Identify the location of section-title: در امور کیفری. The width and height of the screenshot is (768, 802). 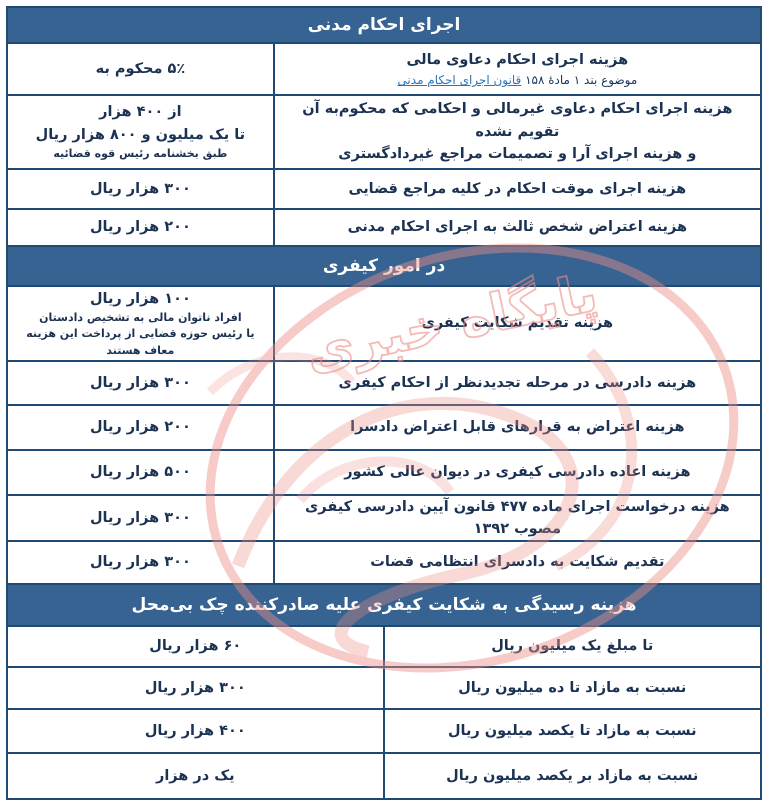
(384, 266).